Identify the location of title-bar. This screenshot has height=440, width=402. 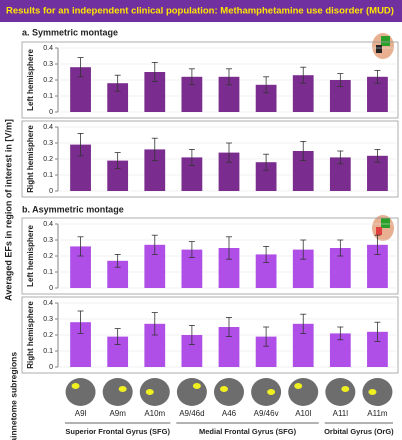
(201, 11).